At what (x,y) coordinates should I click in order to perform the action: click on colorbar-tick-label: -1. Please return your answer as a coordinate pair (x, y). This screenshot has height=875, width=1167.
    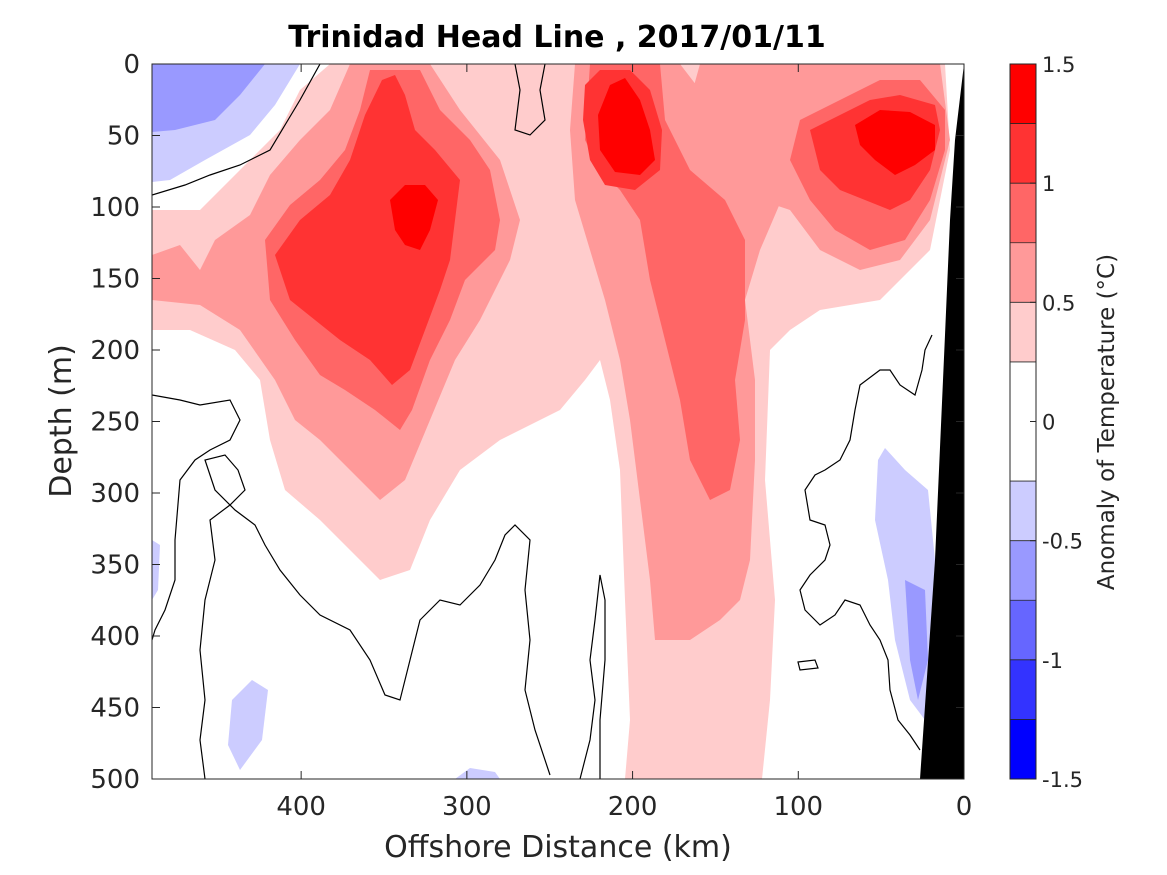
    Looking at the image, I should click on (1052, 661).